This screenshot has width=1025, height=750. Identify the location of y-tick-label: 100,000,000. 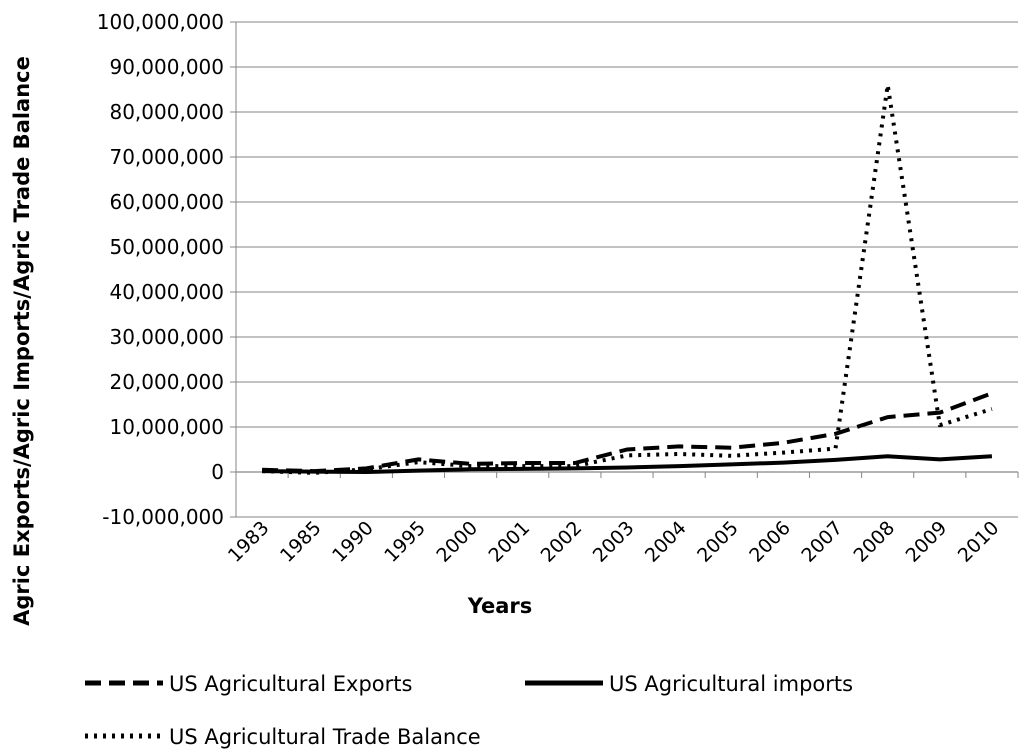
(160, 22).